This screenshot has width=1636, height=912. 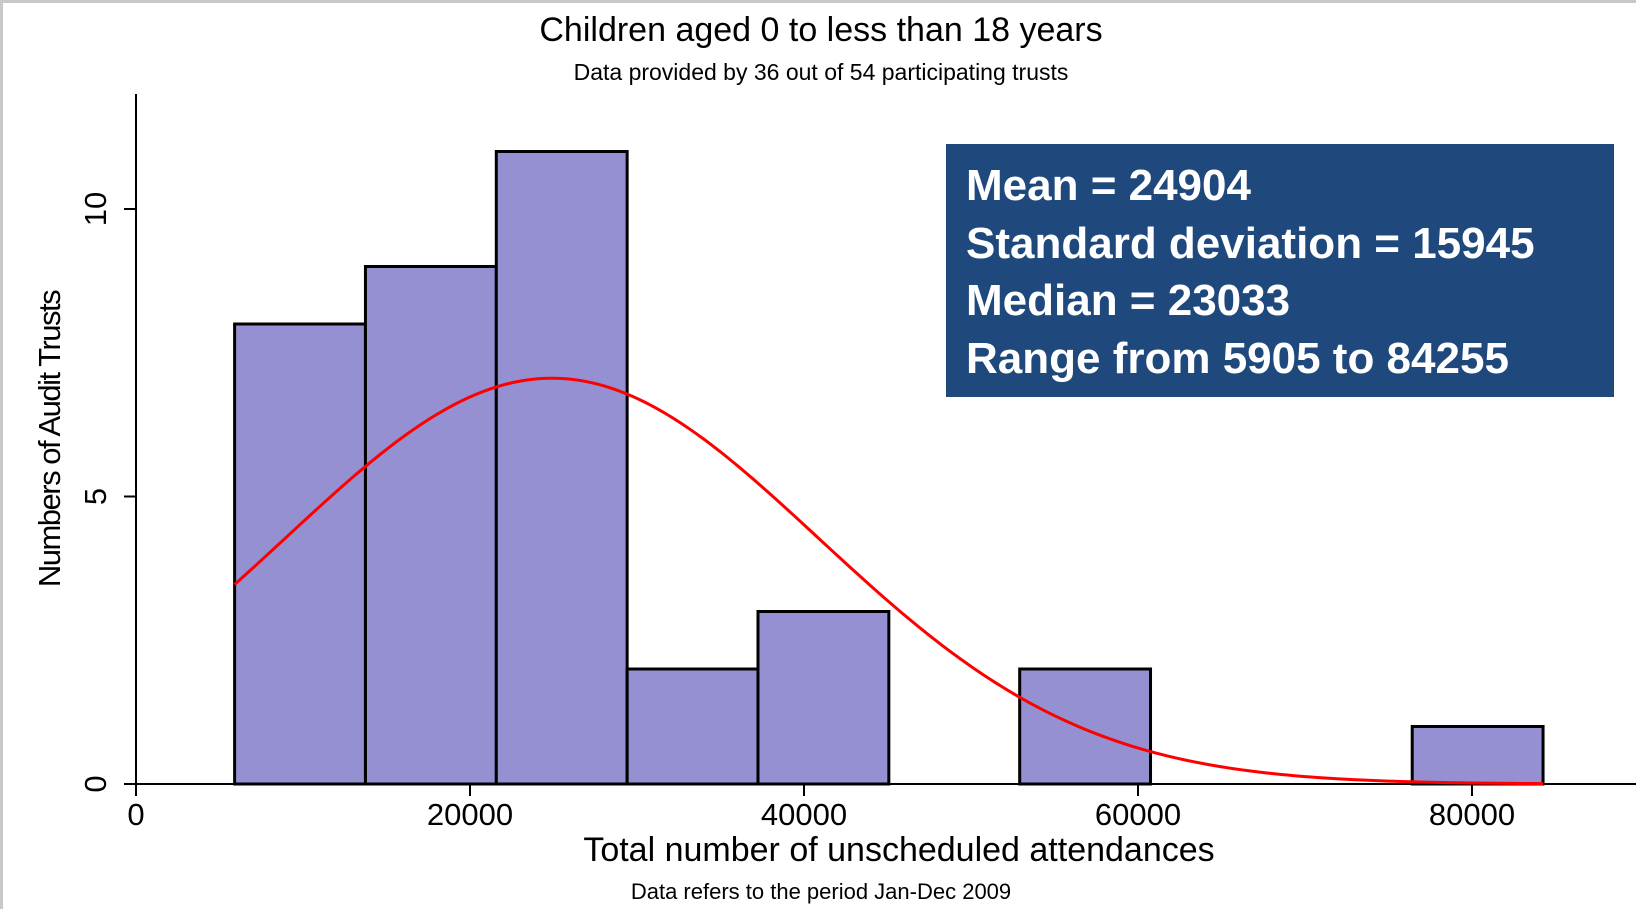 I want to click on x-tick-label: 40000, so click(x=804, y=814).